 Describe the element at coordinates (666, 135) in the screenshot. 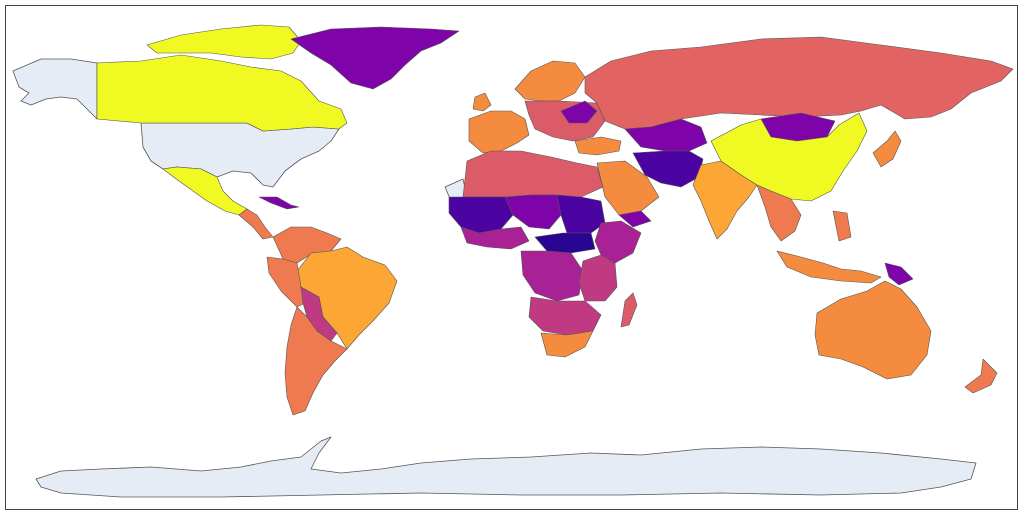

I see `central-asia` at that location.